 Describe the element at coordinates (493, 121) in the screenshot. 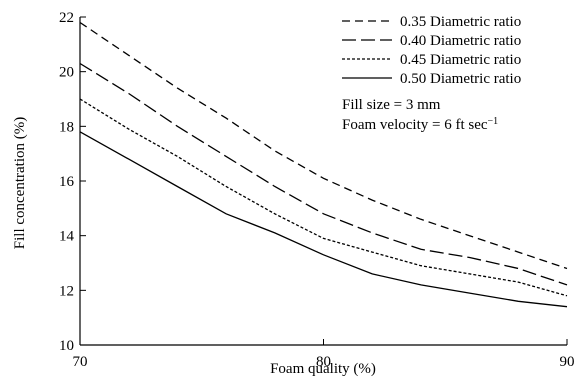

I see `annotation-superscript: −1` at that location.